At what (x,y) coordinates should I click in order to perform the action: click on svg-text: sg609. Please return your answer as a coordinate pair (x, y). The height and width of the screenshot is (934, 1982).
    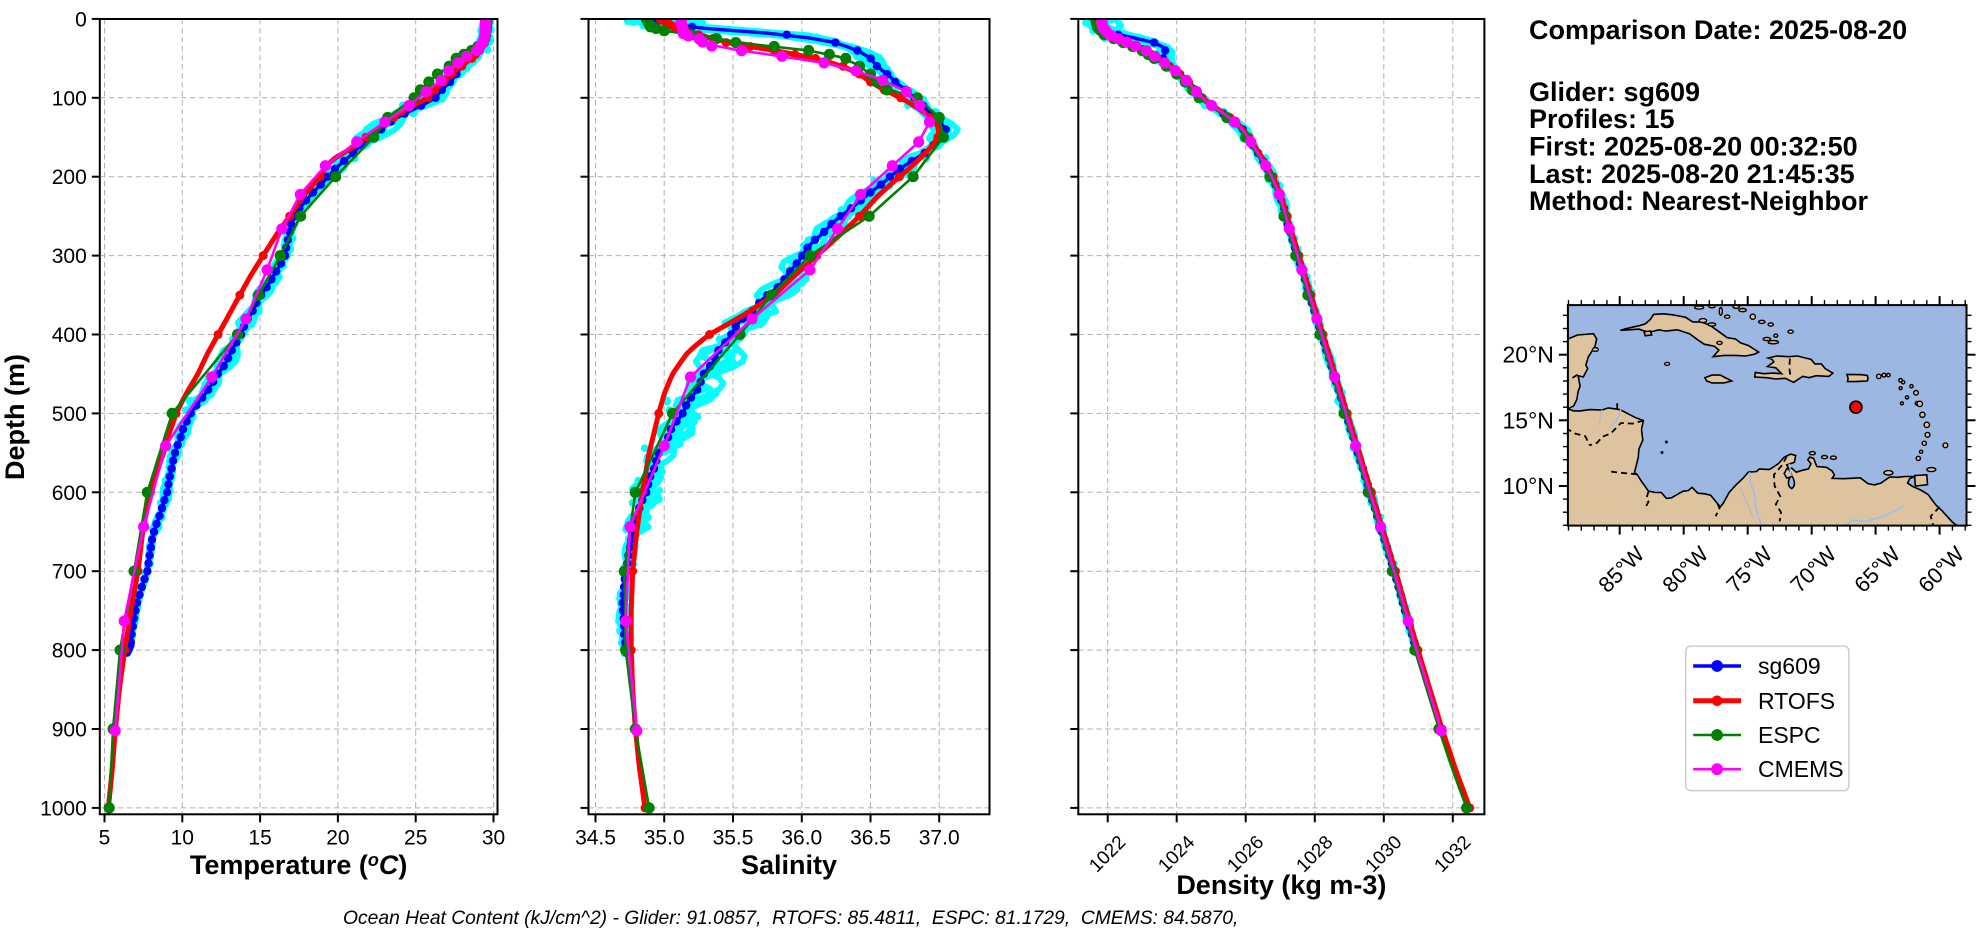
    Looking at the image, I should click on (1789, 666).